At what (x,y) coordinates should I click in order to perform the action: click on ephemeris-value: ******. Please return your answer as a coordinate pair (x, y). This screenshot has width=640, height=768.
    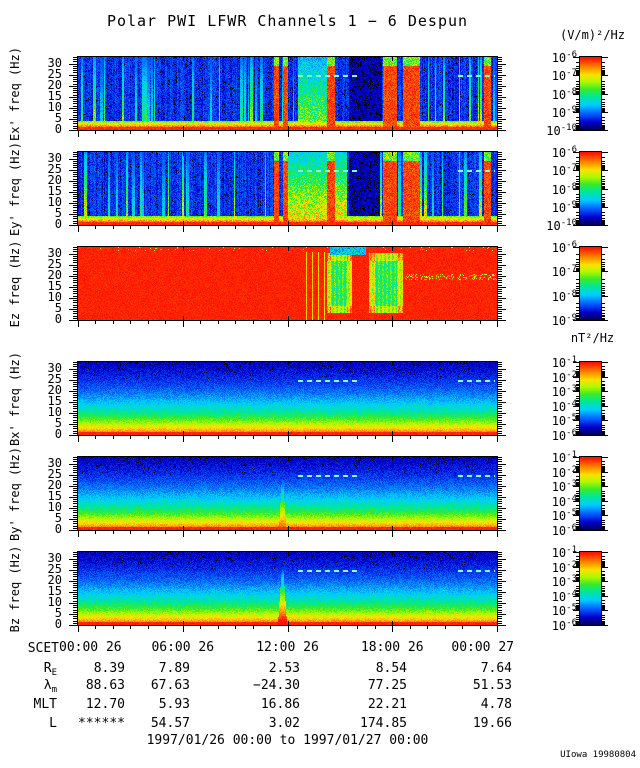
    Looking at the image, I should click on (101, 723).